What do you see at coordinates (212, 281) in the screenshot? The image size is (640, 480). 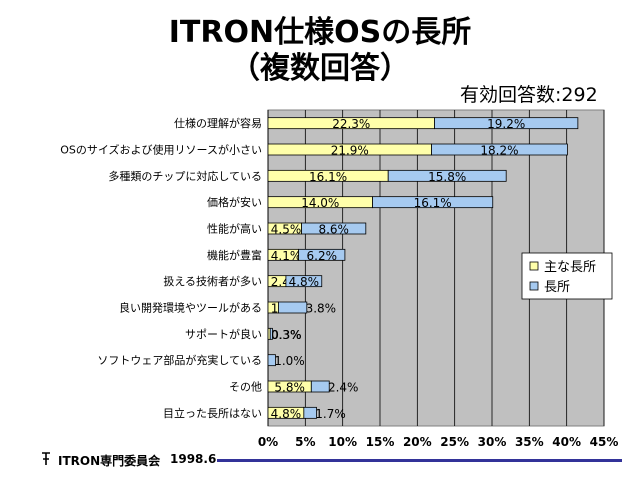 I see `category-label: 扱える技術者が多い` at bounding box center [212, 281].